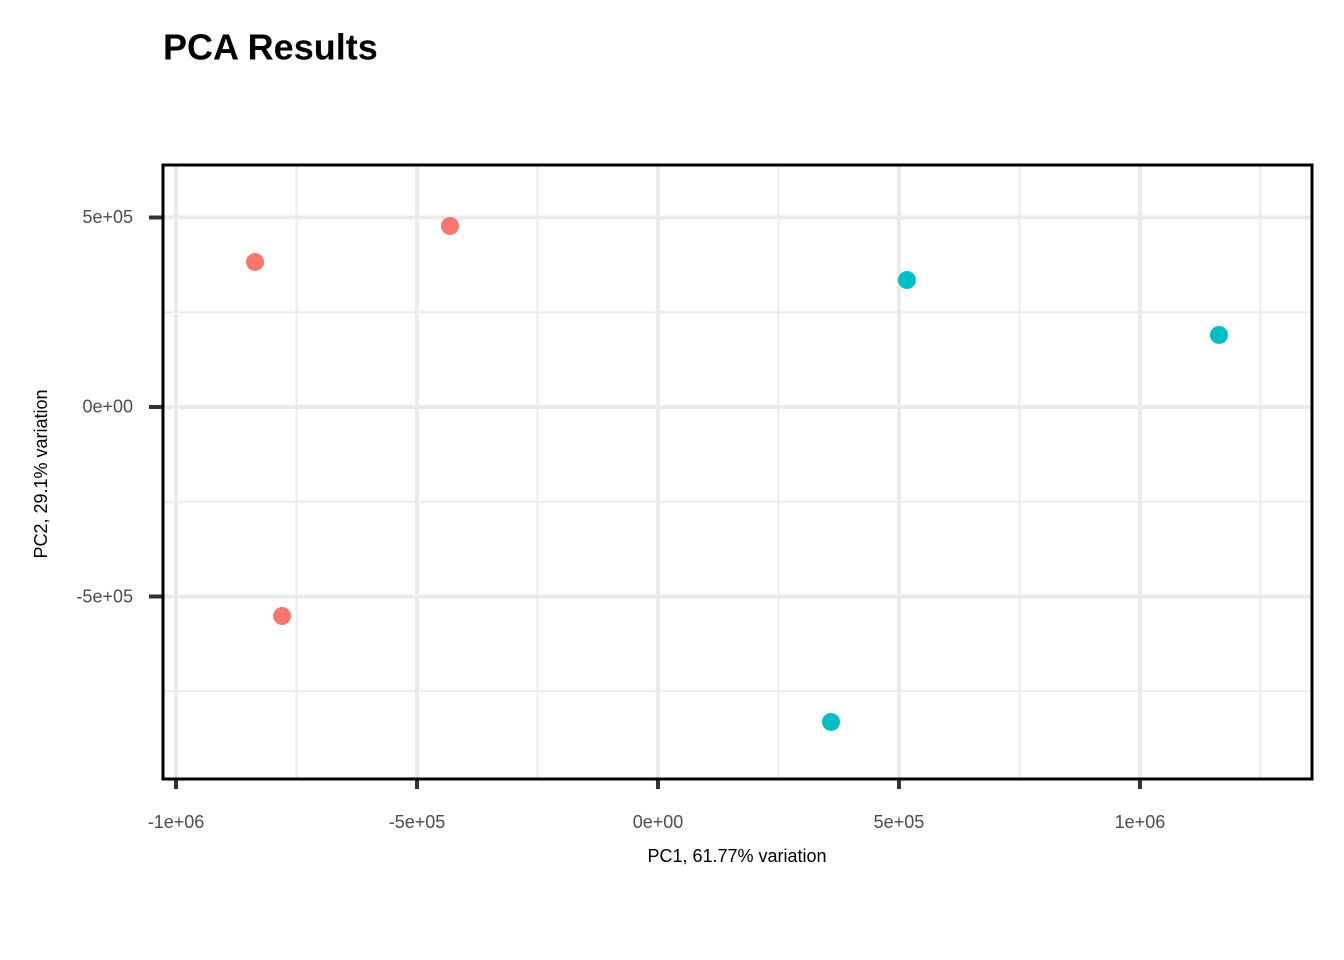 The width and height of the screenshot is (1344, 960). What do you see at coordinates (417, 822) in the screenshot?
I see `x-tick-label: -5e+05` at bounding box center [417, 822].